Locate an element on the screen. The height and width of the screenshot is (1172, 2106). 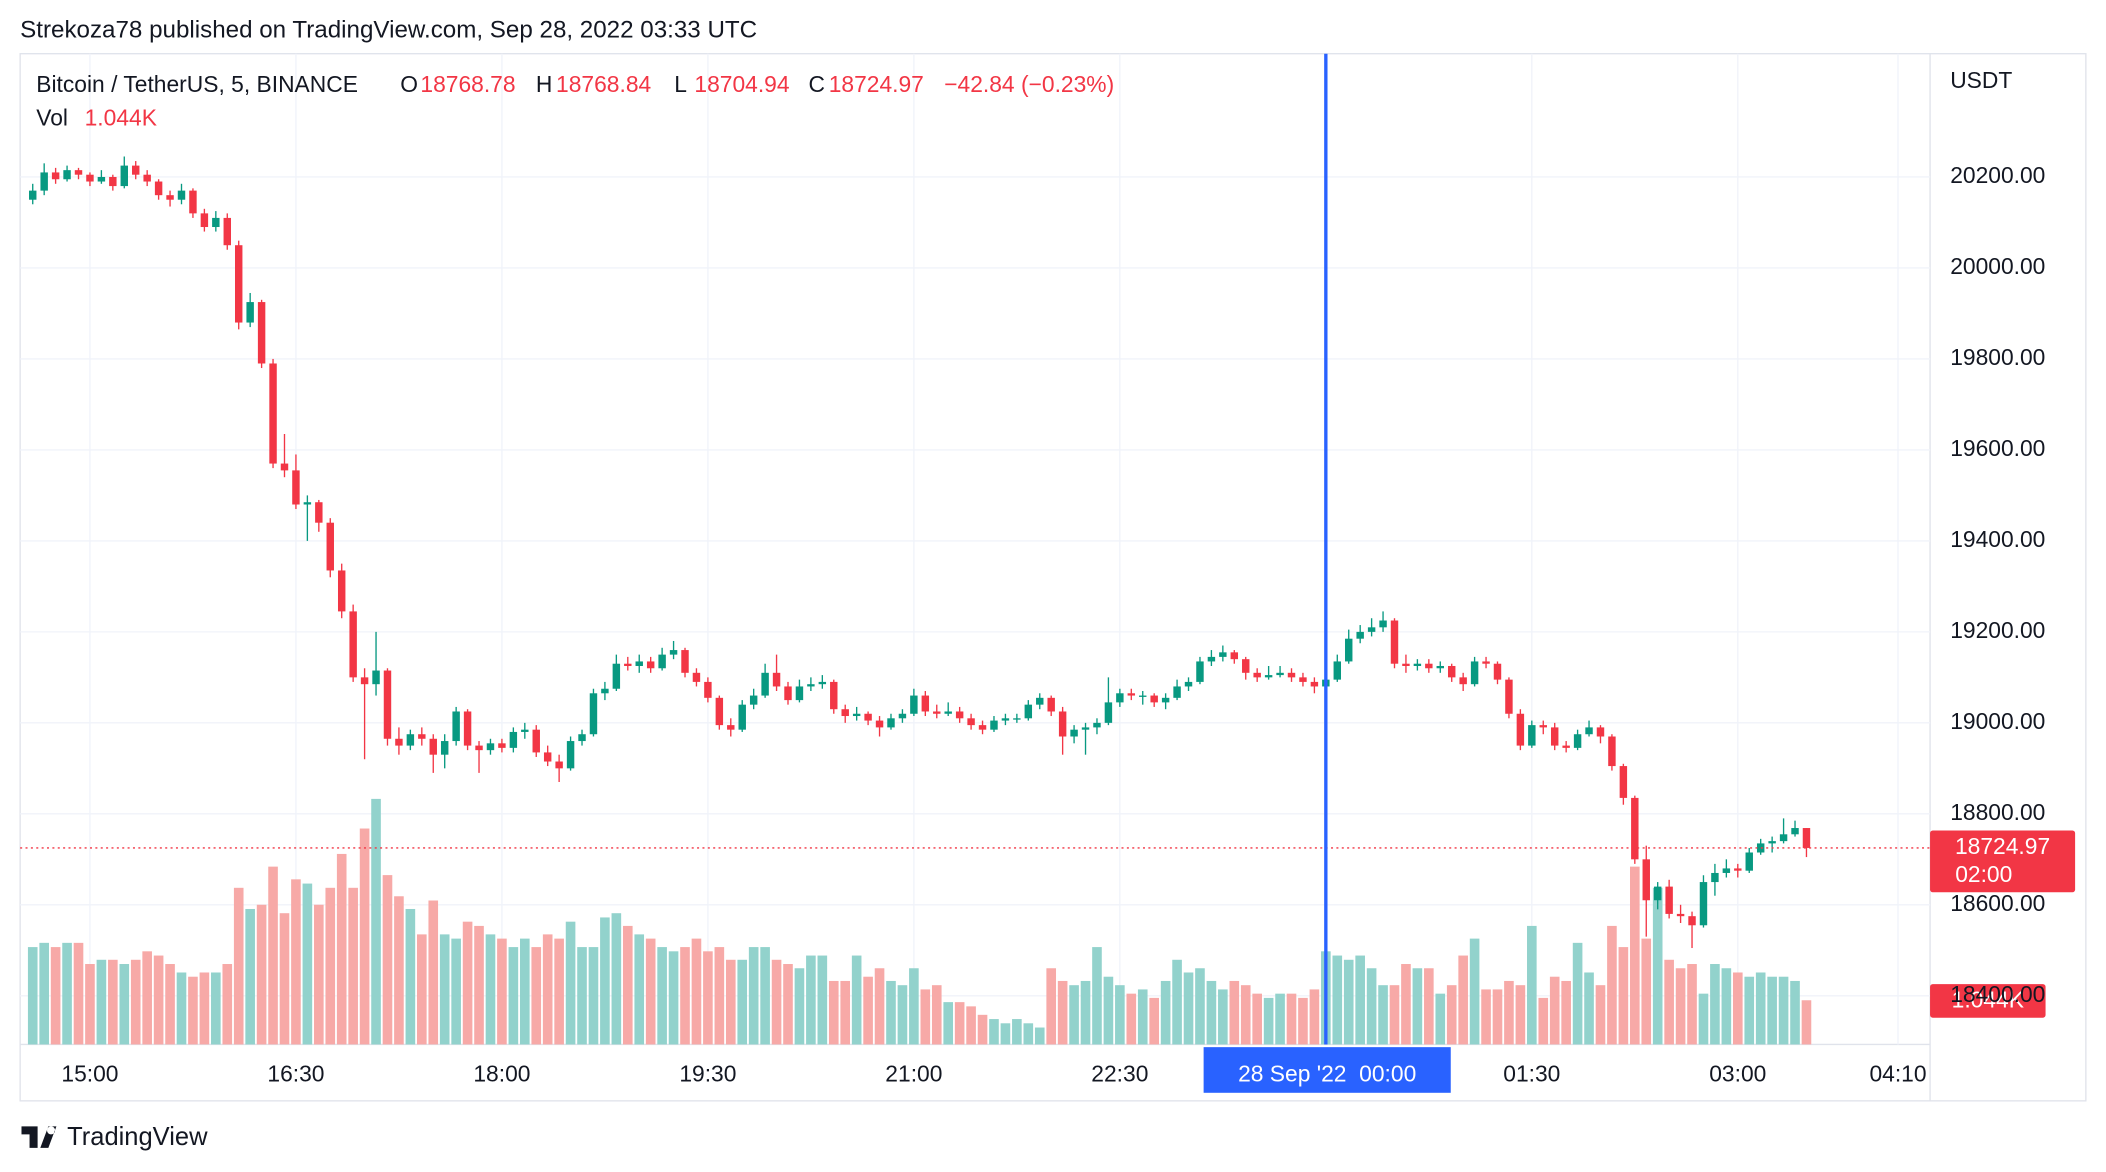
x-tick-label: 16:30 is located at coordinates (295, 1073).